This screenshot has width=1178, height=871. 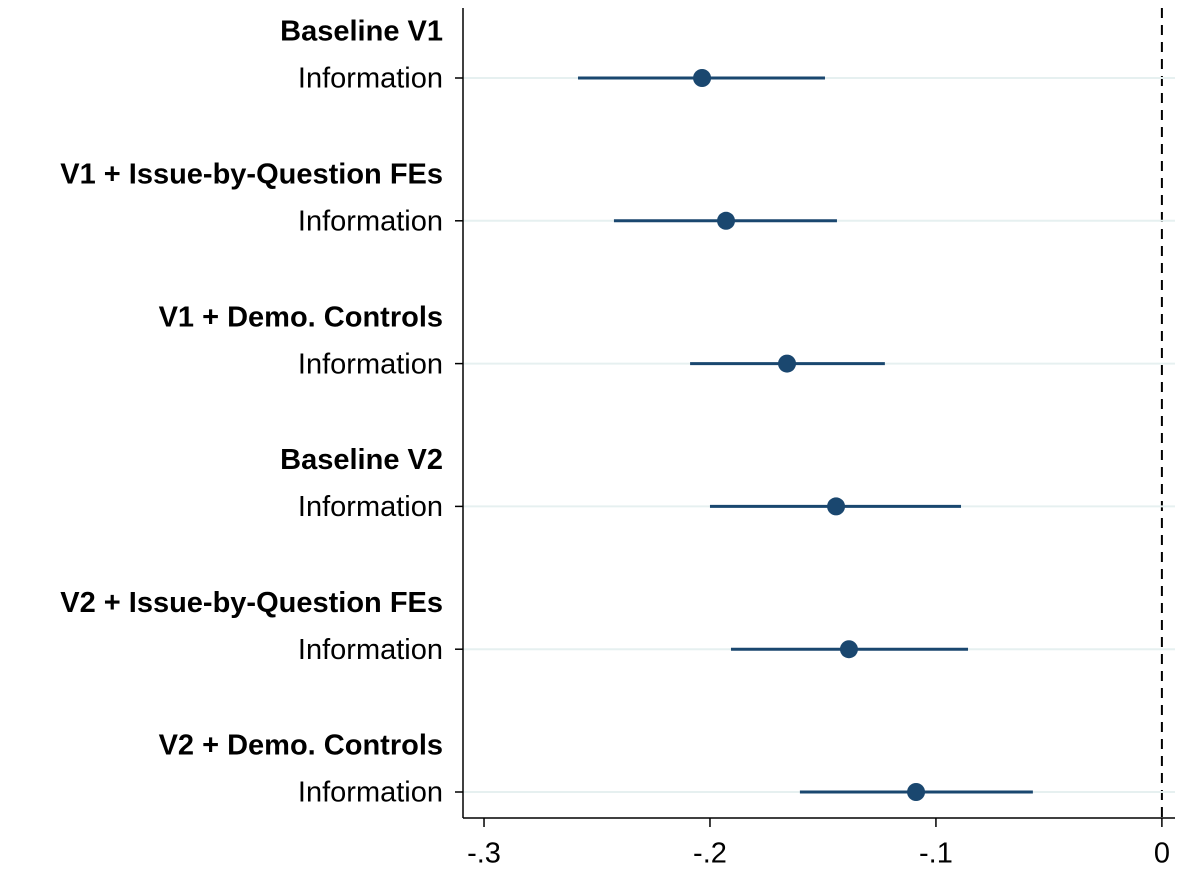 What do you see at coordinates (251, 603) in the screenshot?
I see `group-title: V2 + Issue-by-Question FEs` at bounding box center [251, 603].